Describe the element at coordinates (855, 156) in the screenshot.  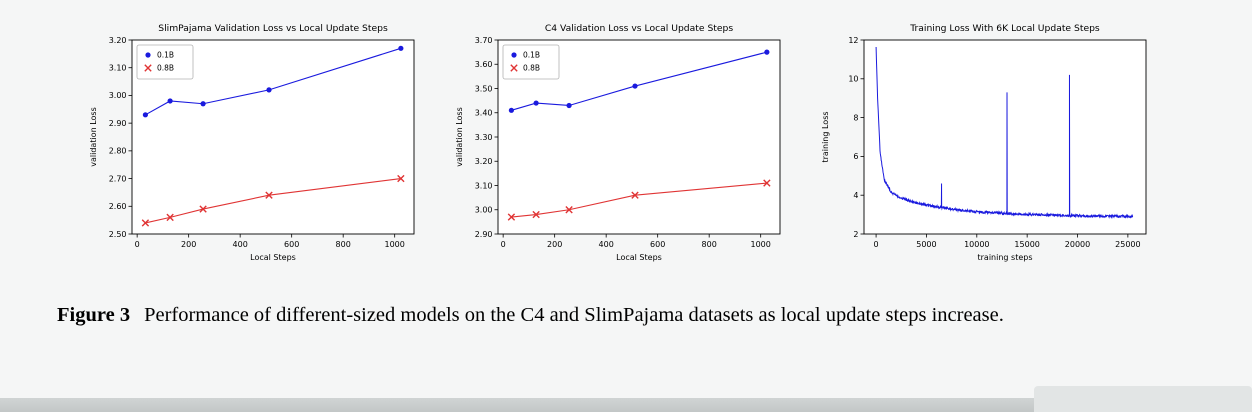
I see `y-tick-label: 6` at that location.